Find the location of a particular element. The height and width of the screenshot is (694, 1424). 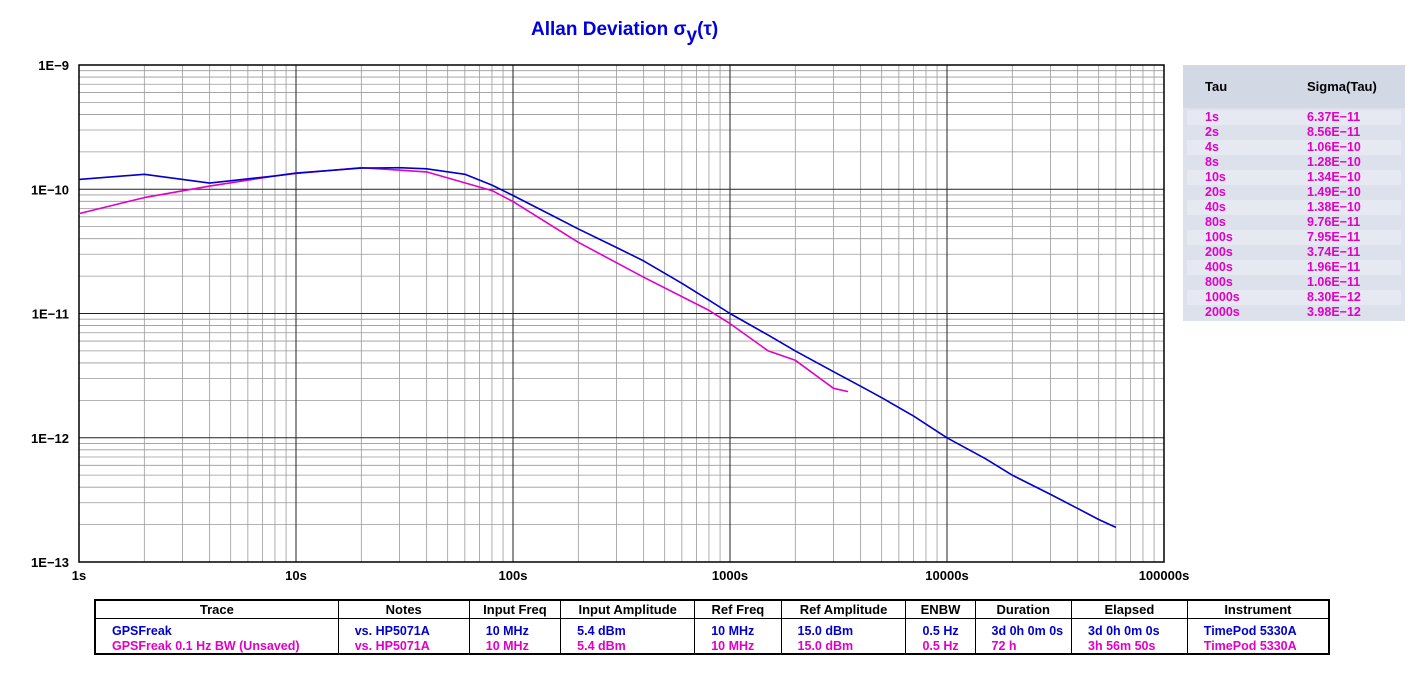

sigma-value: 6.37E−11 is located at coordinates (1334, 117).